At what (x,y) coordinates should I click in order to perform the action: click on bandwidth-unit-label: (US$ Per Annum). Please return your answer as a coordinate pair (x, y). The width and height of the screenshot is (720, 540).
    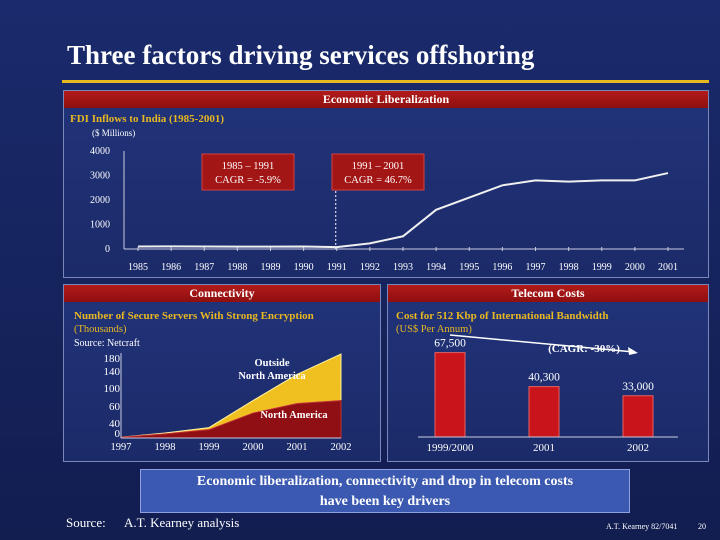
    Looking at the image, I should click on (434, 329).